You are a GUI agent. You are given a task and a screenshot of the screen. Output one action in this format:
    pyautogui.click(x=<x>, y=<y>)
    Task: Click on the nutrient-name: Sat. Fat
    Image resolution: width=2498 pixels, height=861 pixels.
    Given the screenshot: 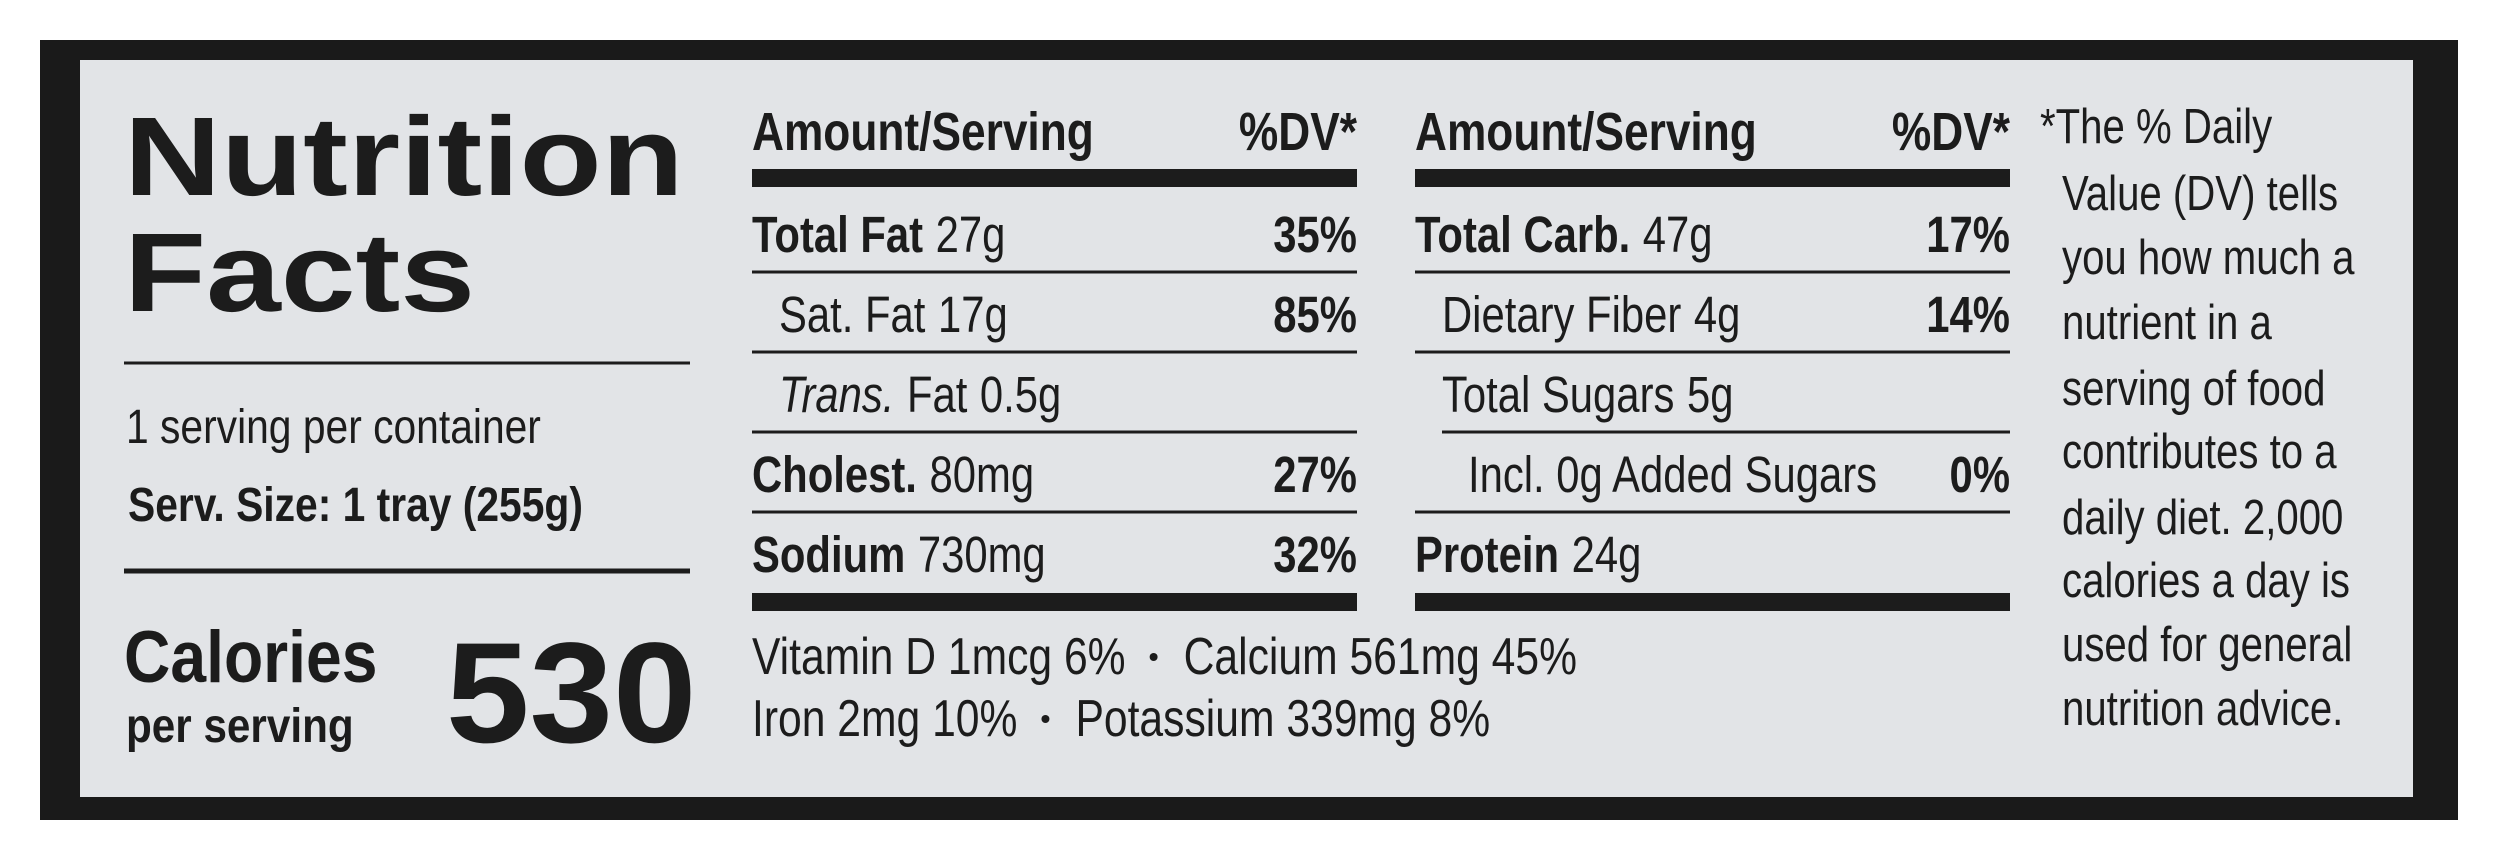 What is the action you would take?
    pyautogui.click(x=852, y=314)
    